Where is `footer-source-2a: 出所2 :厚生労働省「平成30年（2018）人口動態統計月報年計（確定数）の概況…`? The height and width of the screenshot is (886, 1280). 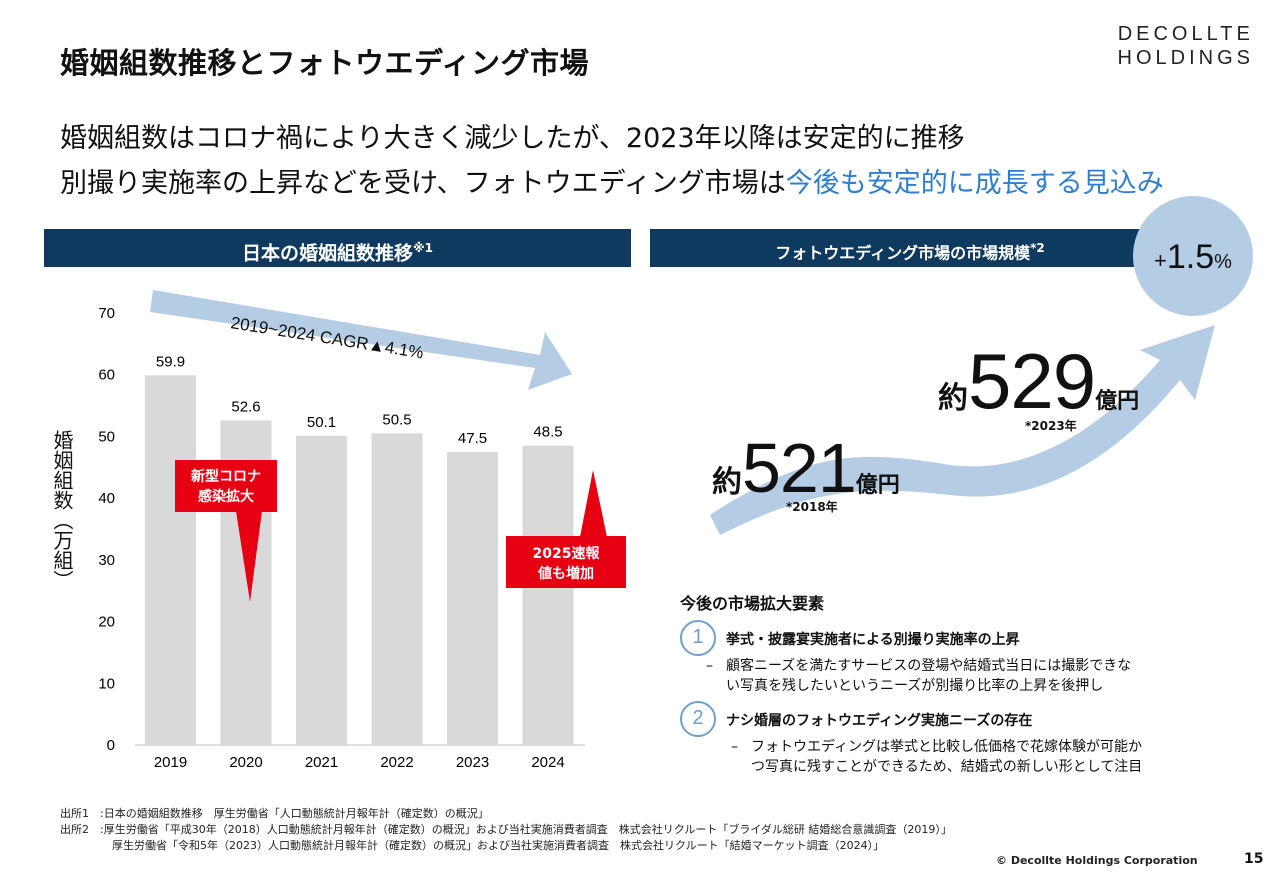
footer-source-2a: 出所2 :厚生労働省「平成30年（2018）人口動態統計月報年計（確定数）の概況… is located at coordinates (506, 829).